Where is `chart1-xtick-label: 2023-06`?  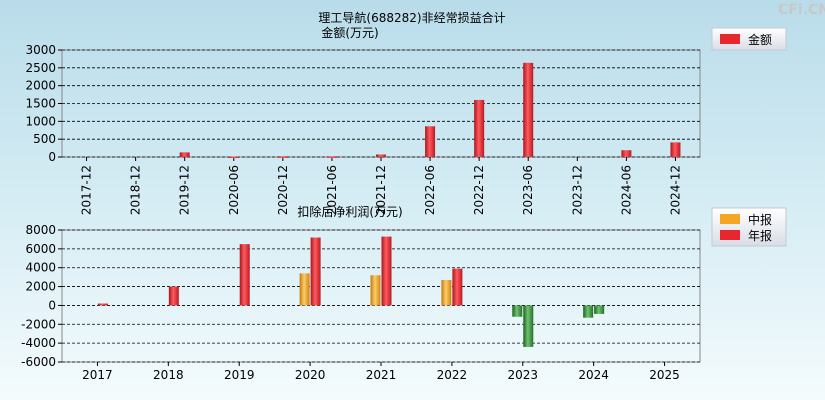 chart1-xtick-label: 2023-06 is located at coordinates (528, 190).